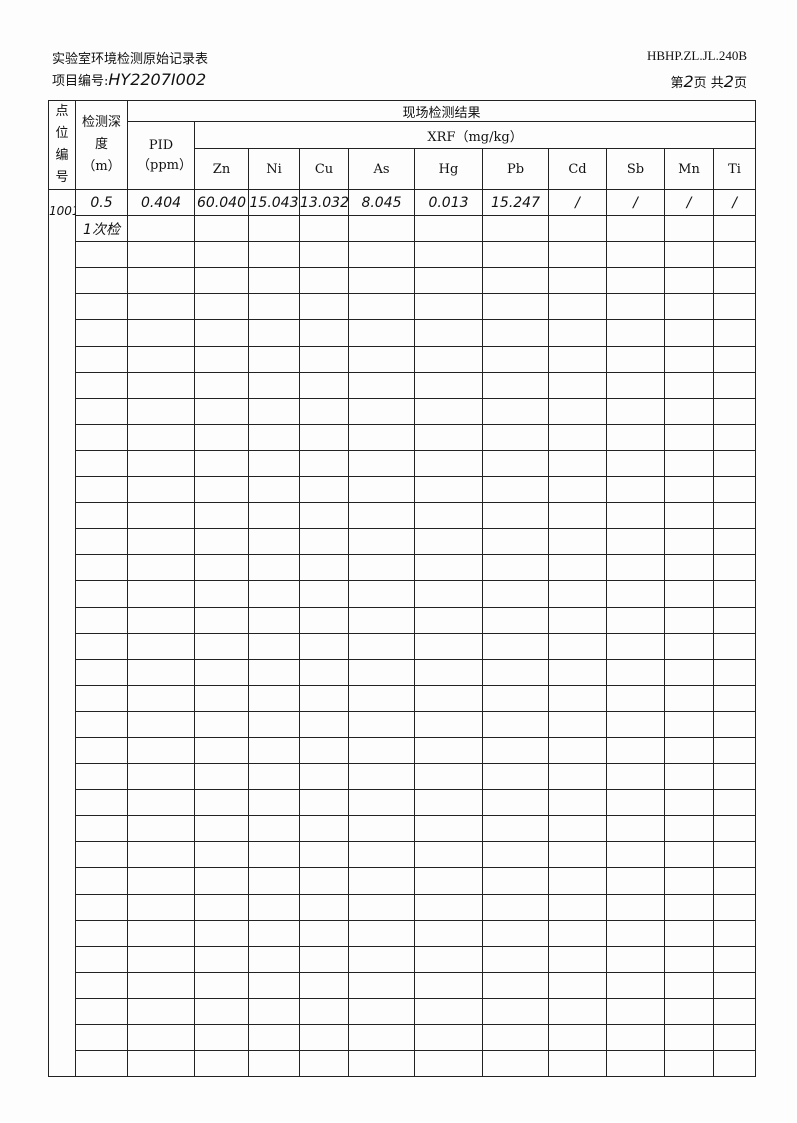 This screenshot has width=797, height=1123. What do you see at coordinates (740, 83) in the screenshot?
I see `page-suffix: 页` at bounding box center [740, 83].